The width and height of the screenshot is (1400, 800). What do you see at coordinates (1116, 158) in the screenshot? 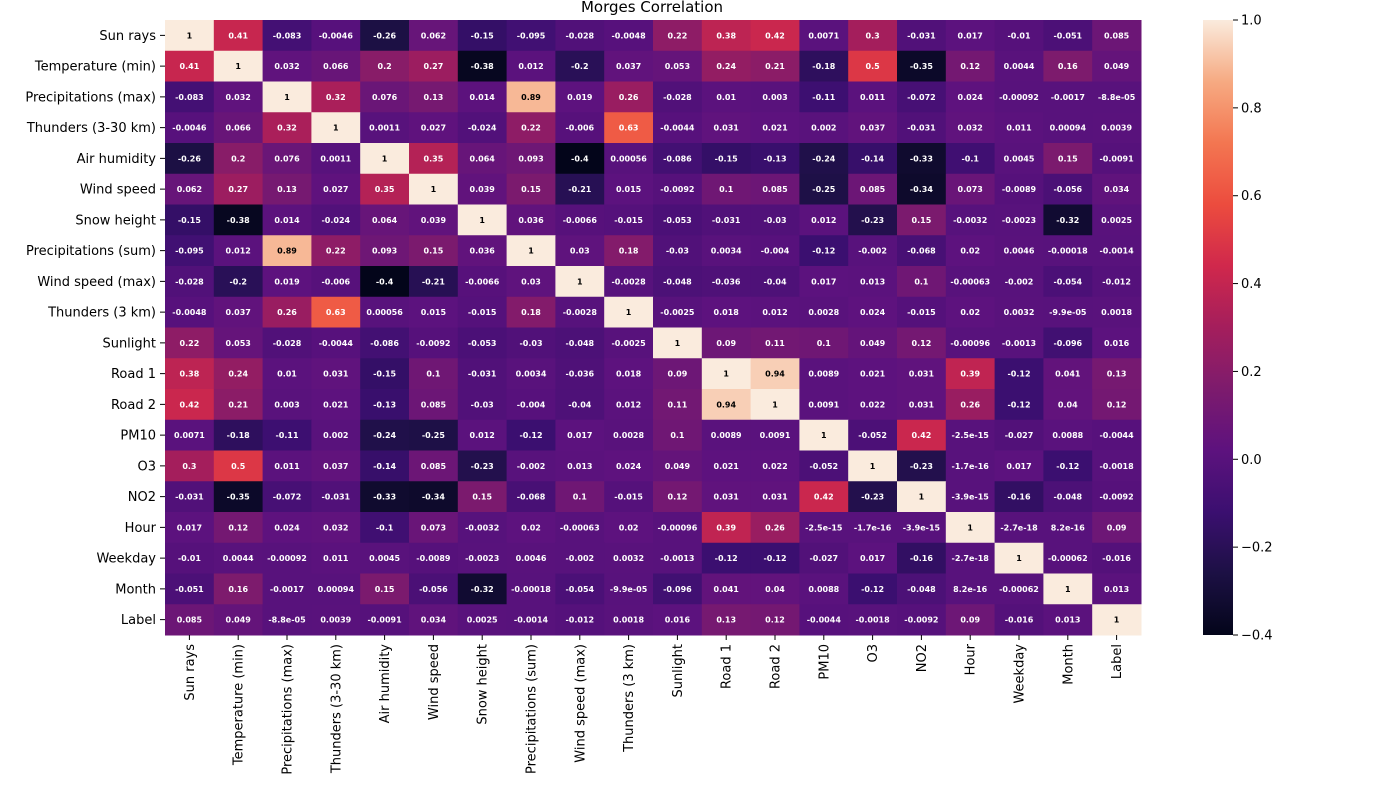
I see `cell-annotation: -0.0091` at bounding box center [1116, 158].